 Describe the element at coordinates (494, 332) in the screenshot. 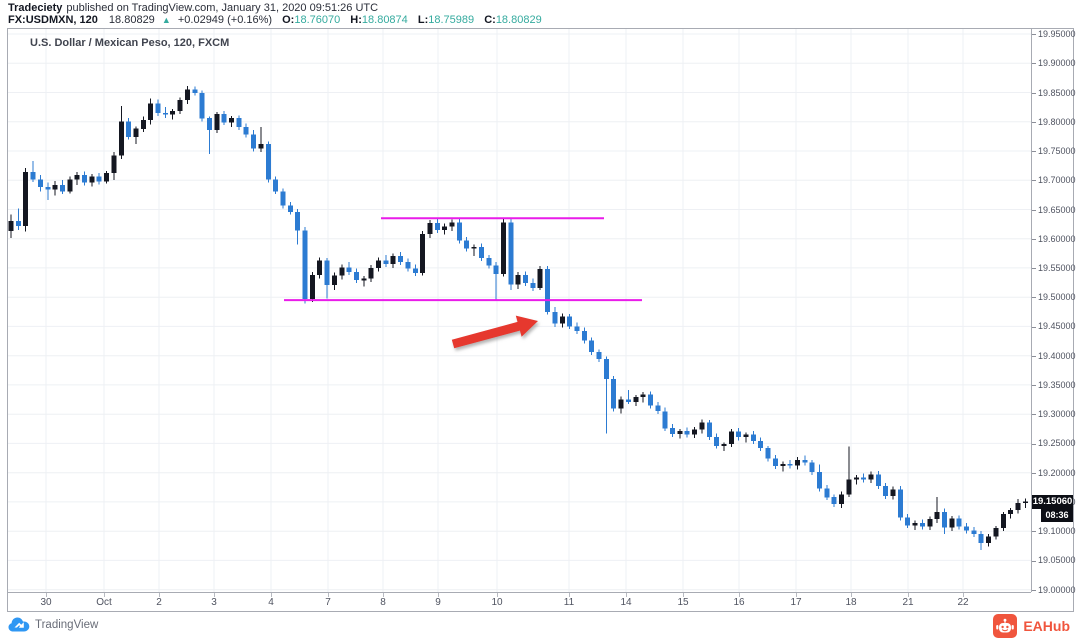

I see `breakout-arrow` at that location.